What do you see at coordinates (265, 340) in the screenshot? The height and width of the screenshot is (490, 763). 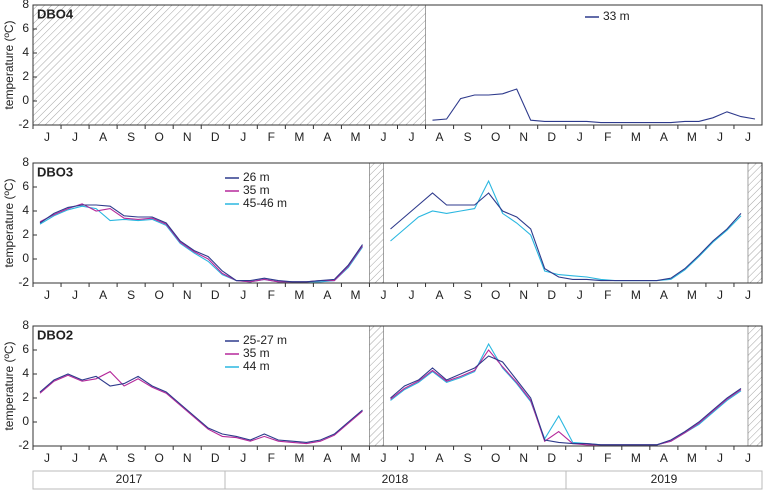 I see `legend-label: 25-27 m` at bounding box center [265, 340].